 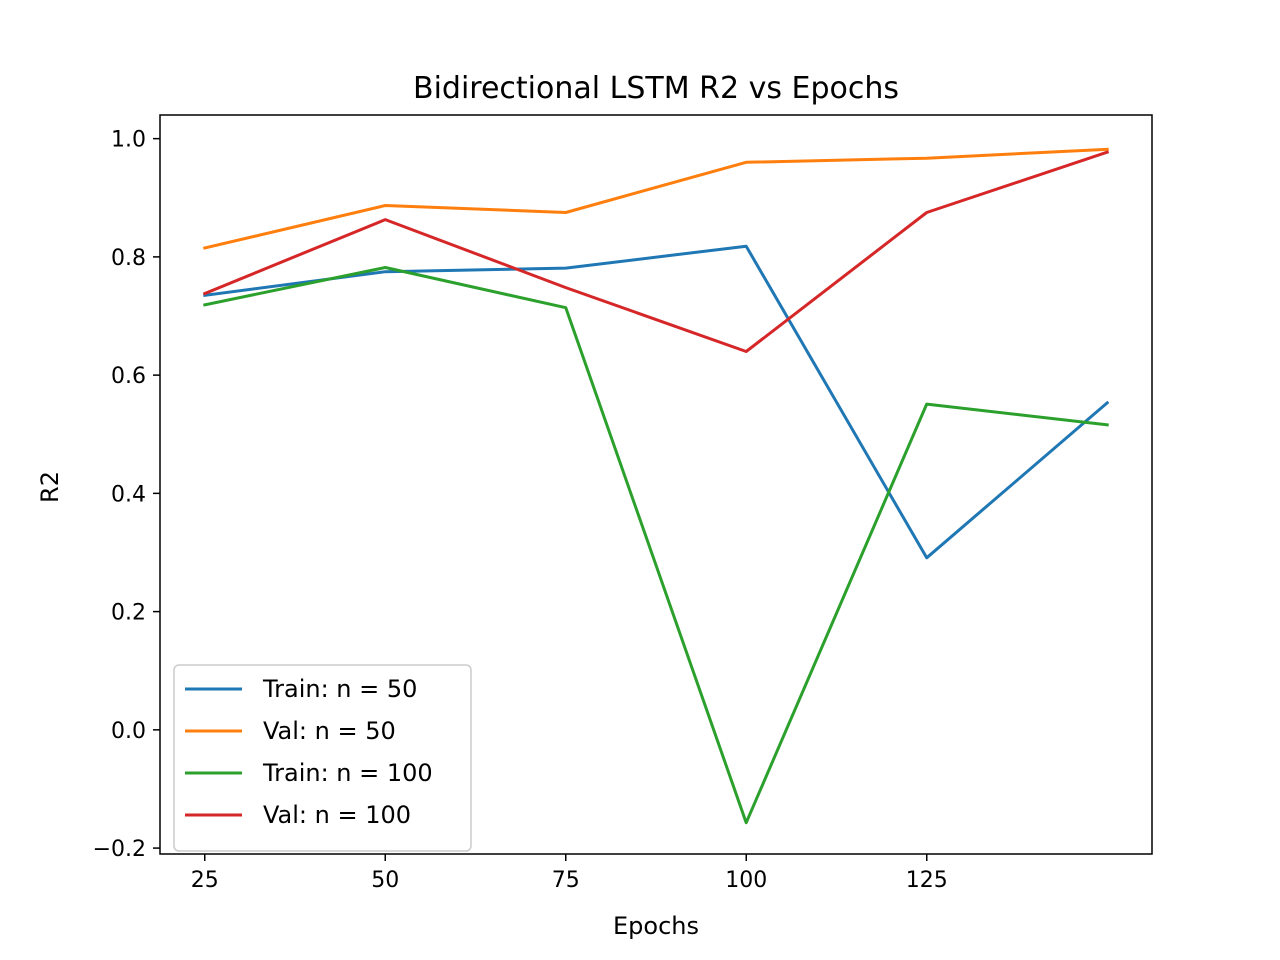 What do you see at coordinates (746, 880) in the screenshot?
I see `x-tick-label: 100` at bounding box center [746, 880].